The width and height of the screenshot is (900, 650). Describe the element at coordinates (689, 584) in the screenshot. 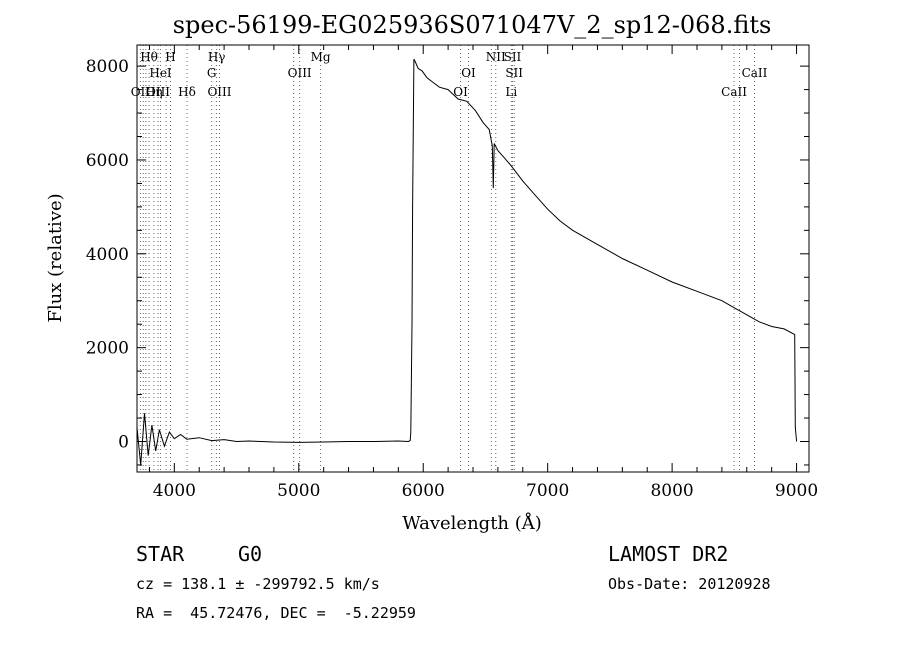

I see `obs-date: Obs-Date: 20120928` at that location.